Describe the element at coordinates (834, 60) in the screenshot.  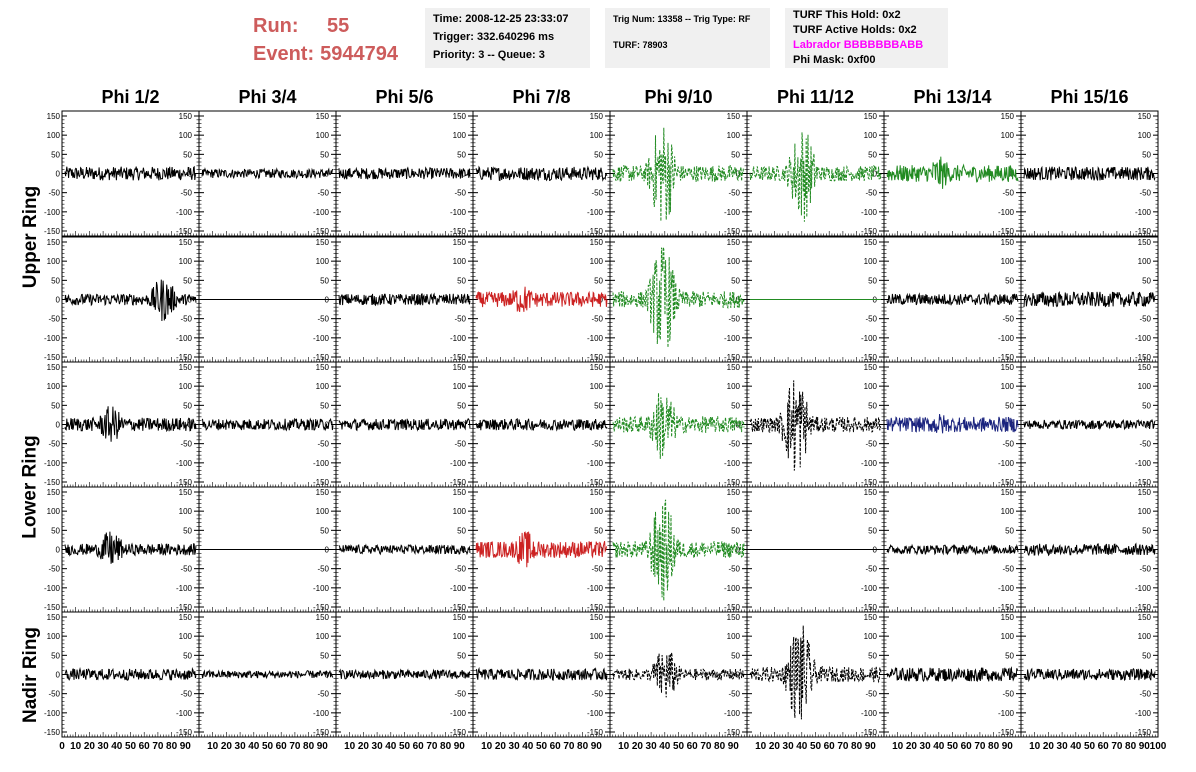
I see `phi-mask-line: Phi Mask: 0xf00` at that location.